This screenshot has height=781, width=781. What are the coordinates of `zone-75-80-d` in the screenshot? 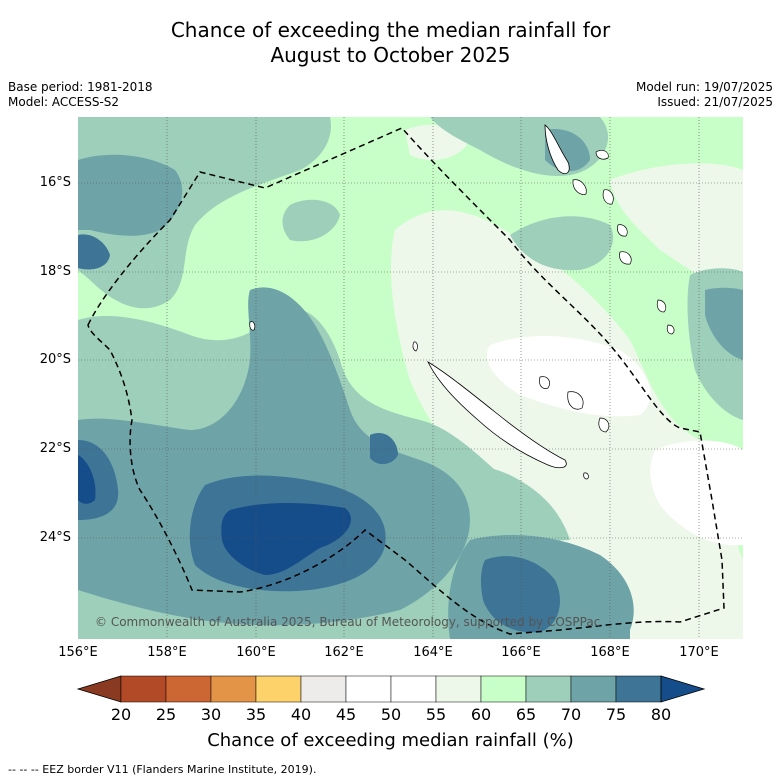 It's located at (384, 448).